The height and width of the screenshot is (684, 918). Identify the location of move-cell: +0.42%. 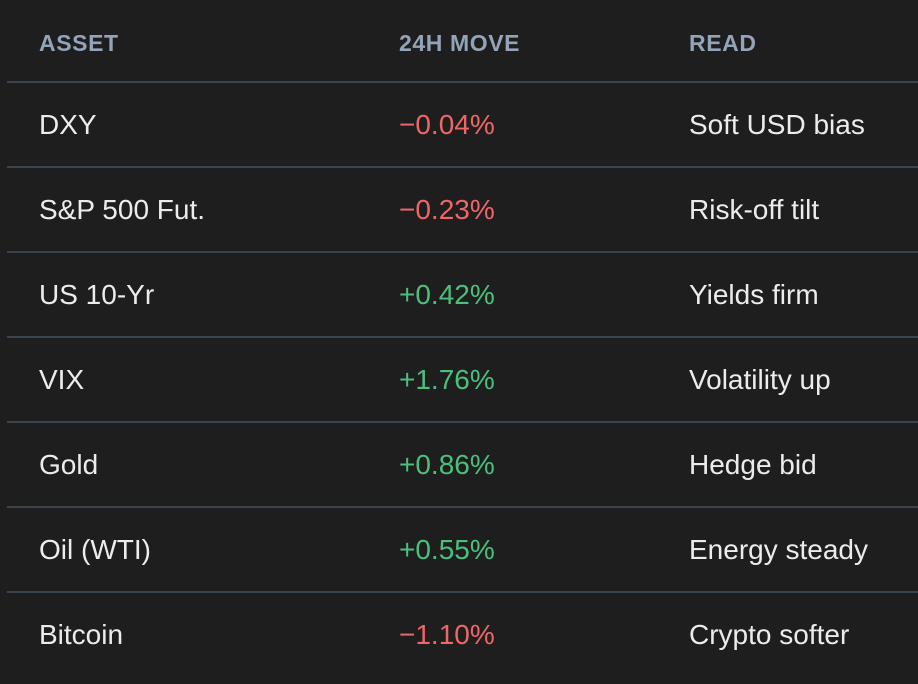
(447, 294).